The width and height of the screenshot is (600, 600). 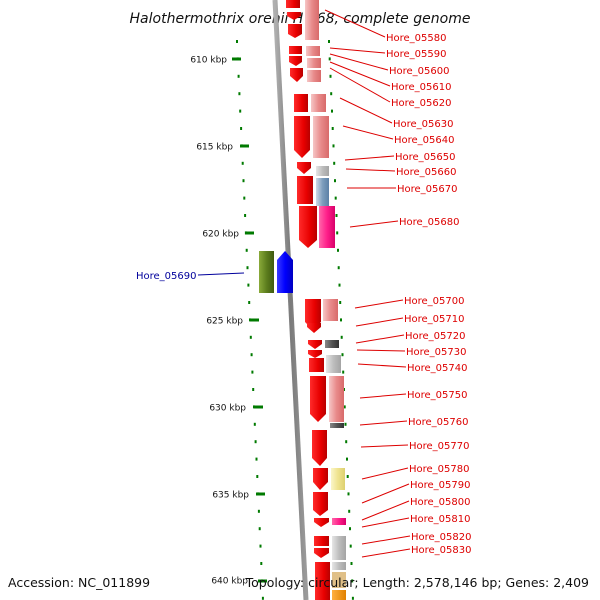 What do you see at coordinates (425, 157) in the screenshot?
I see `gene-label: Hore_05650` at bounding box center [425, 157].